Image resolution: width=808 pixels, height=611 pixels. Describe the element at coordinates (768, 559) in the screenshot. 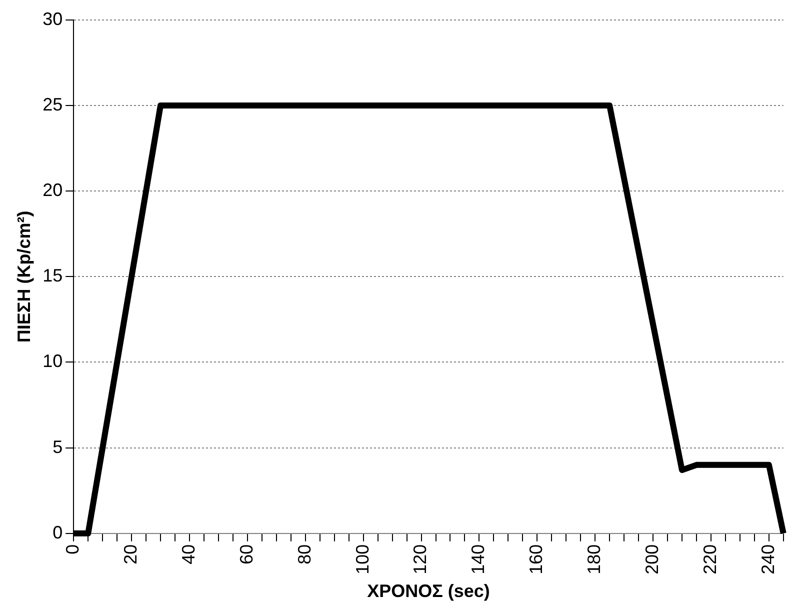

I see `x-tick-label: 240` at that location.